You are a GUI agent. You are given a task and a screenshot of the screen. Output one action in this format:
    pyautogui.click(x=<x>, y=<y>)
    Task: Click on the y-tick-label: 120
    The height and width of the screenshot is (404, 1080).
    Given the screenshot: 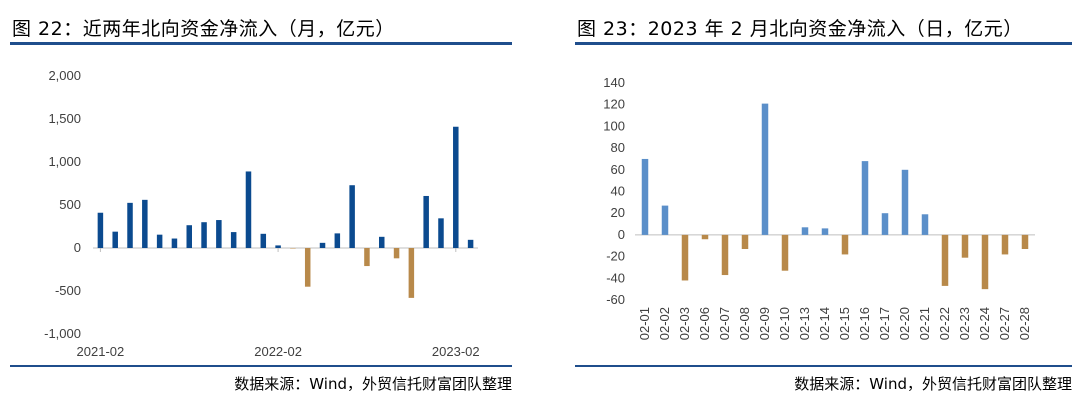 What is the action you would take?
    pyautogui.click(x=614, y=104)
    